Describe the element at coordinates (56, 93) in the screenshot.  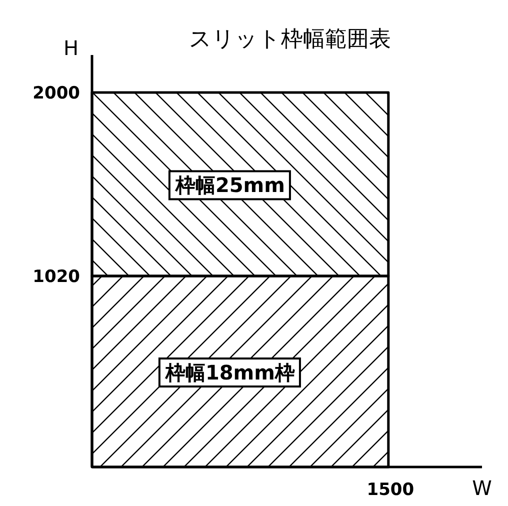
I see `y-tick-label: 2000` at that location.